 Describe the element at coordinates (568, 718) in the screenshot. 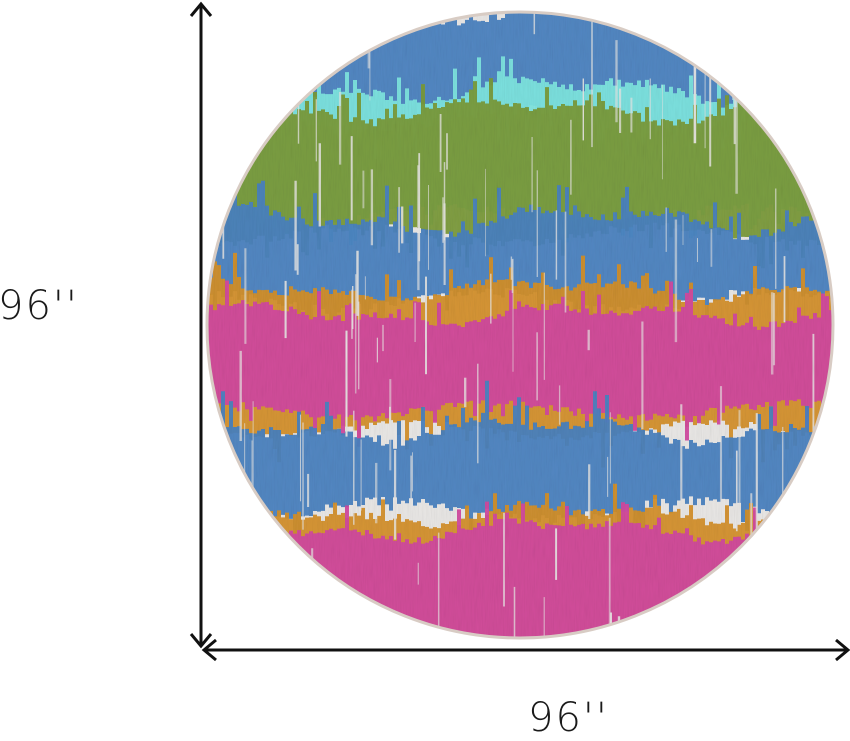

I see `width-dimension-label: 96''` at that location.